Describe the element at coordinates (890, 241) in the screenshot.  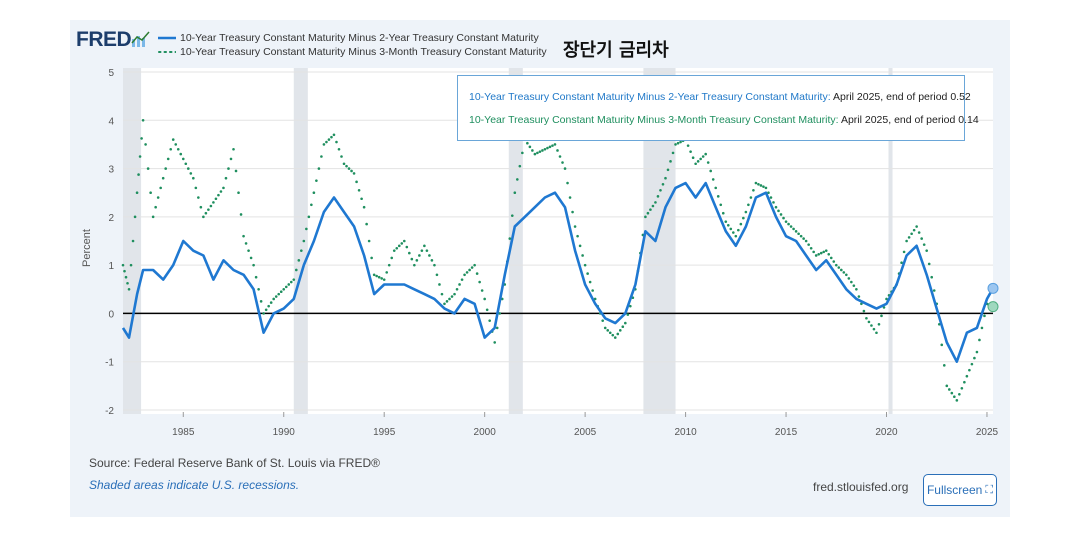
I see `recession-band` at that location.